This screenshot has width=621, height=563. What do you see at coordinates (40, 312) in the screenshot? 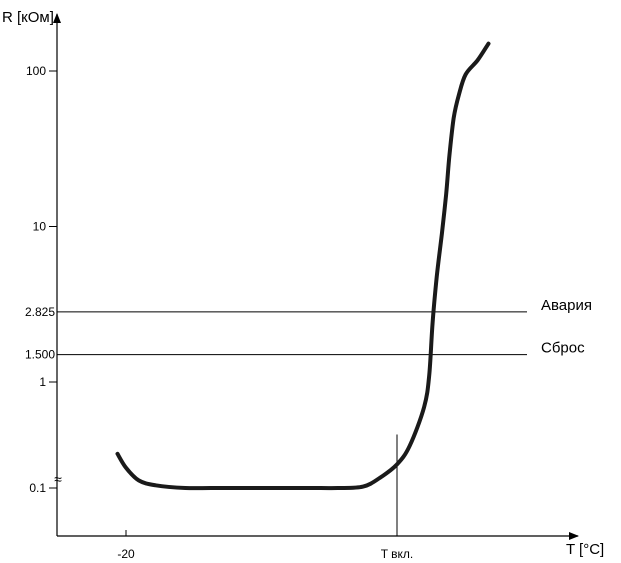
I see `reference-value-label: 2.825` at bounding box center [40, 312].